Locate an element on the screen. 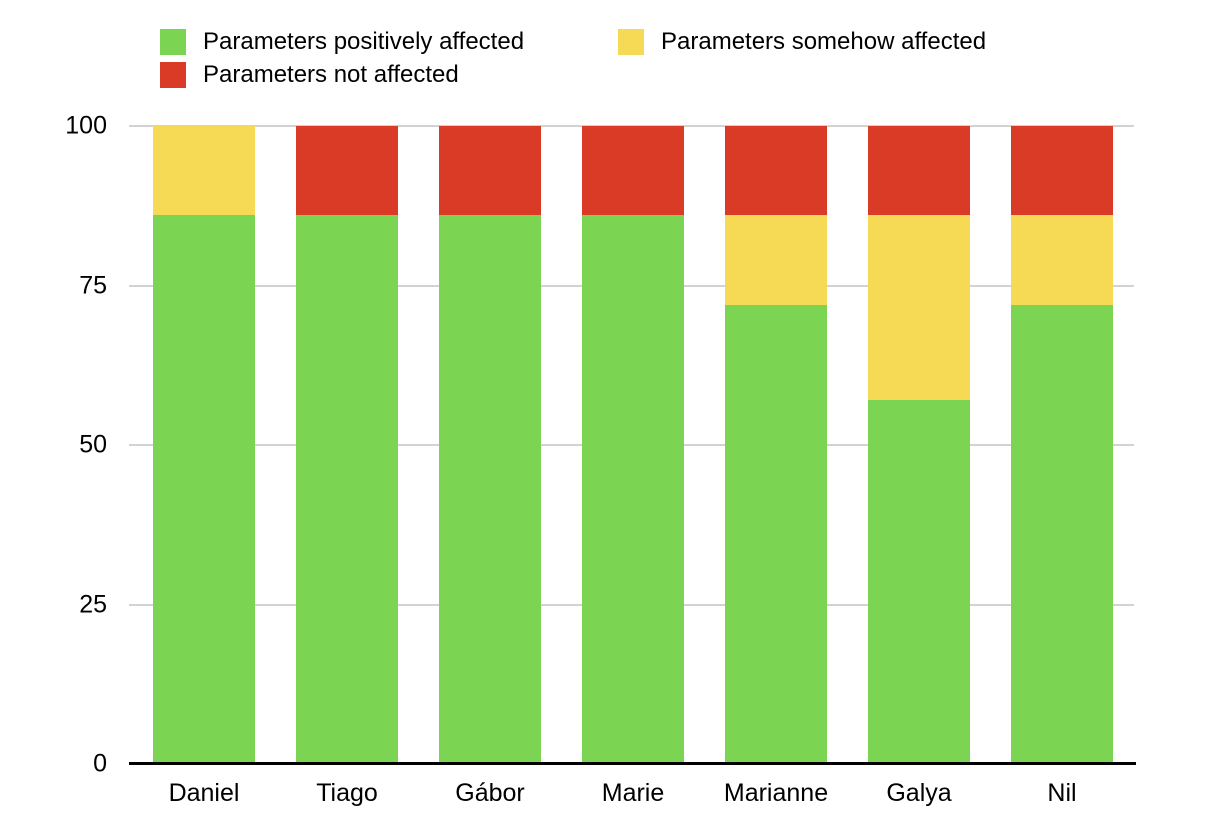 Image resolution: width=1218 pixels, height=840 pixels. y-axis-tick-label: 0 is located at coordinates (100, 763).